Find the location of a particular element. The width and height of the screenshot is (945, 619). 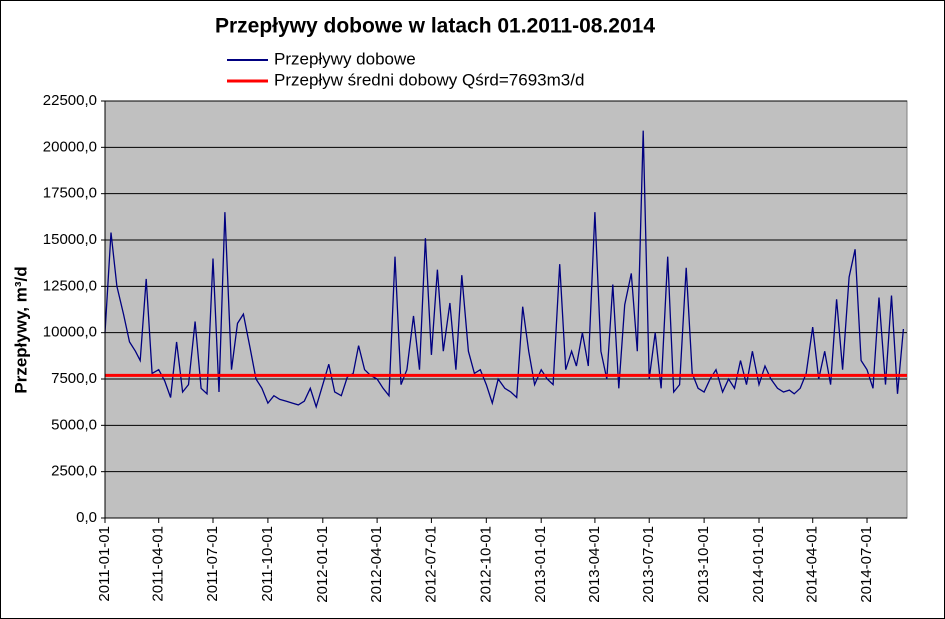

x-tick-label: 2011-01-01 is located at coordinates (104, 564).